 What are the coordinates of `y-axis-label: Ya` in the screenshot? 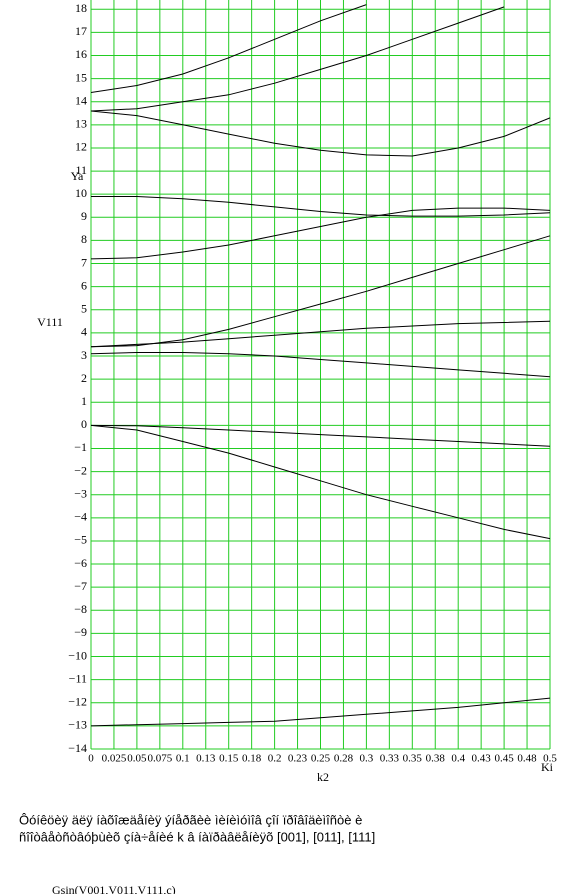 It's located at (77, 176).